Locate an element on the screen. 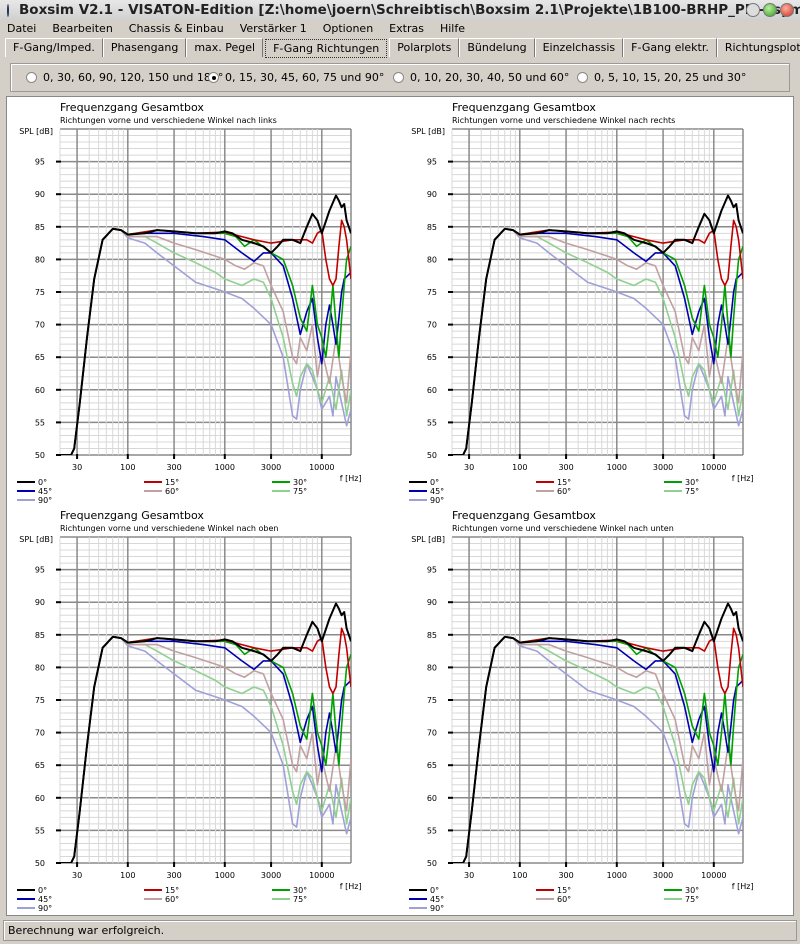  tab-phasengang: Phasengang is located at coordinates (144, 47).